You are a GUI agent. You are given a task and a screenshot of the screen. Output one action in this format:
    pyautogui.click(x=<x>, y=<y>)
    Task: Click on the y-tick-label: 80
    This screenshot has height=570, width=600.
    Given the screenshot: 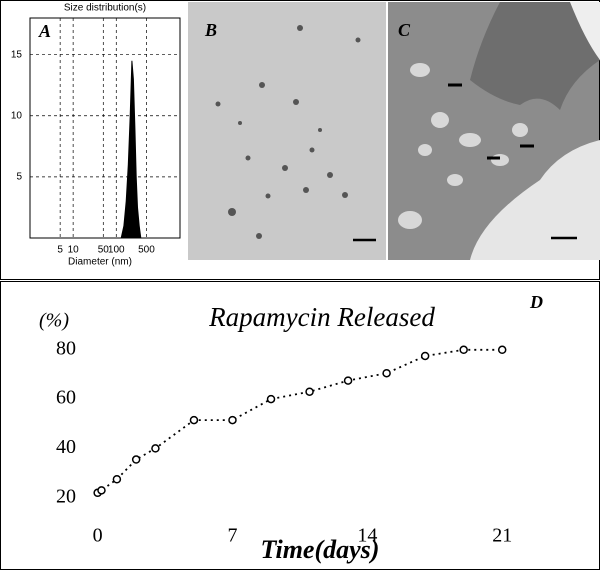 What is the action you would take?
    pyautogui.click(x=66, y=348)
    